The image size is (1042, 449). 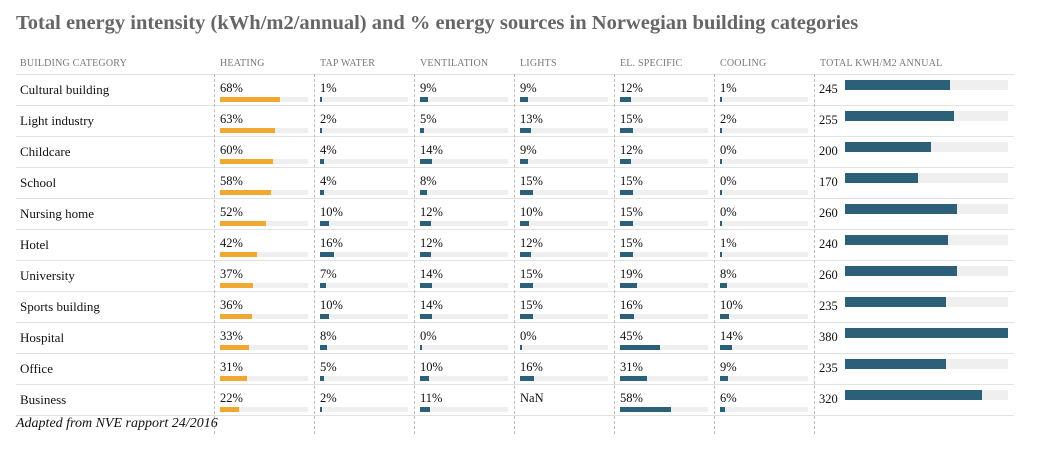 I want to click on percent-label: 2%, so click(x=328, y=398).